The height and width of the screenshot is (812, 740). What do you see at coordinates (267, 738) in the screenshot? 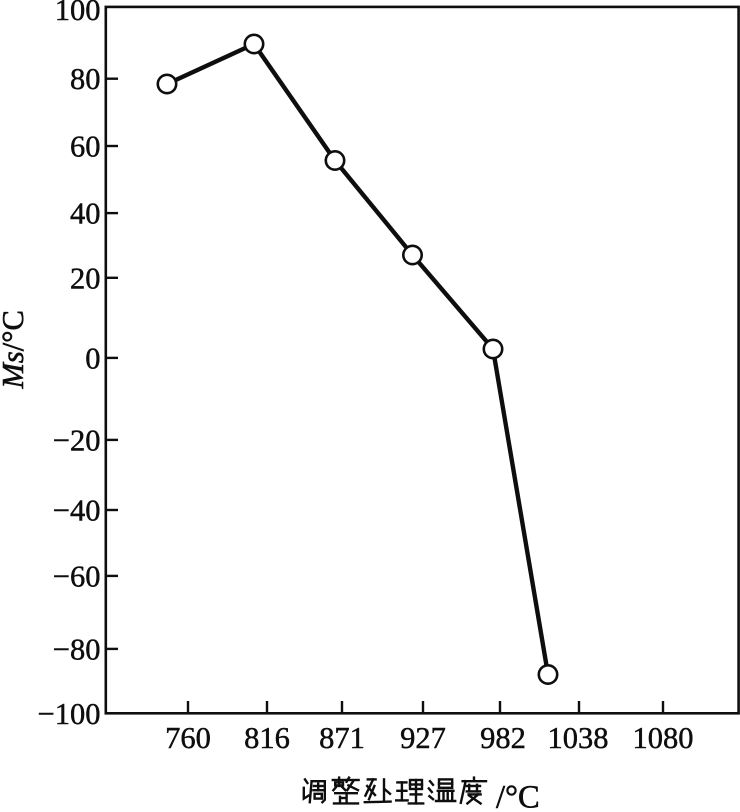
I see `svg-text: 816` at bounding box center [267, 738].